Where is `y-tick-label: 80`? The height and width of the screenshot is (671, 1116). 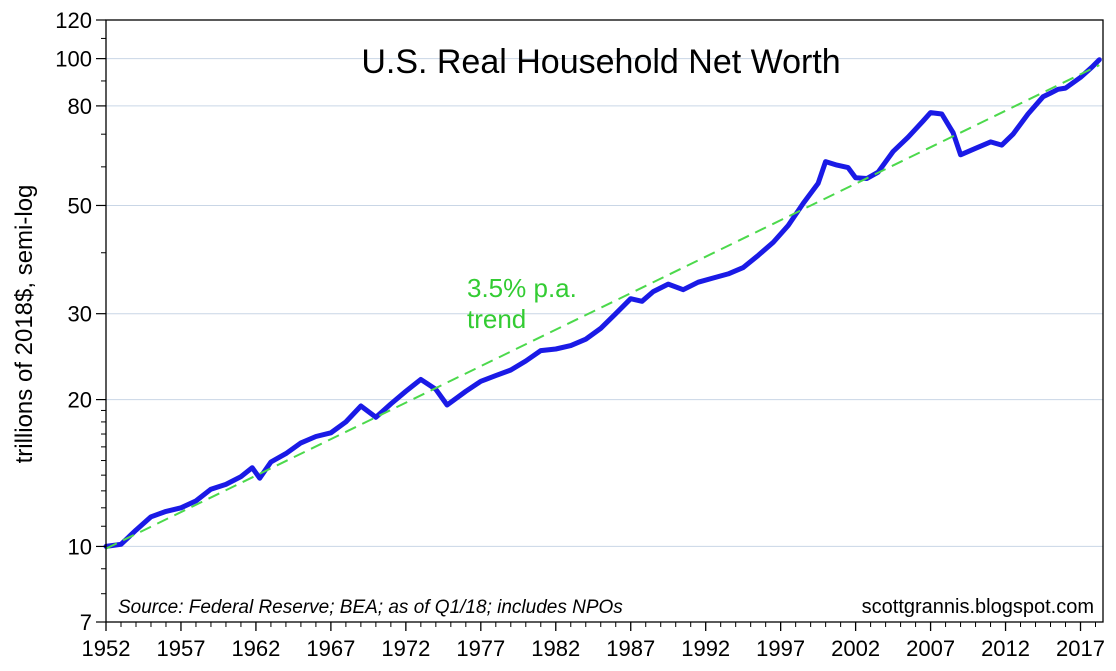 y-tick-label: 80 is located at coordinates (80, 106).